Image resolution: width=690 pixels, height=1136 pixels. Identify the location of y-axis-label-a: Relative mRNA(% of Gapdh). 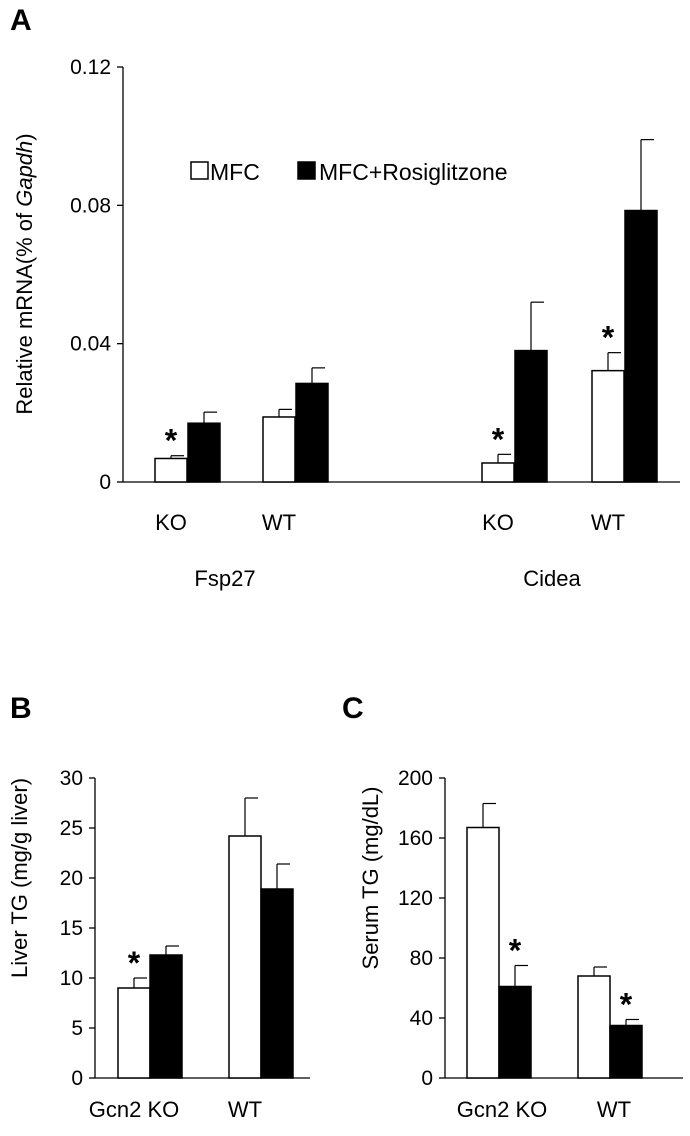
(24, 273).